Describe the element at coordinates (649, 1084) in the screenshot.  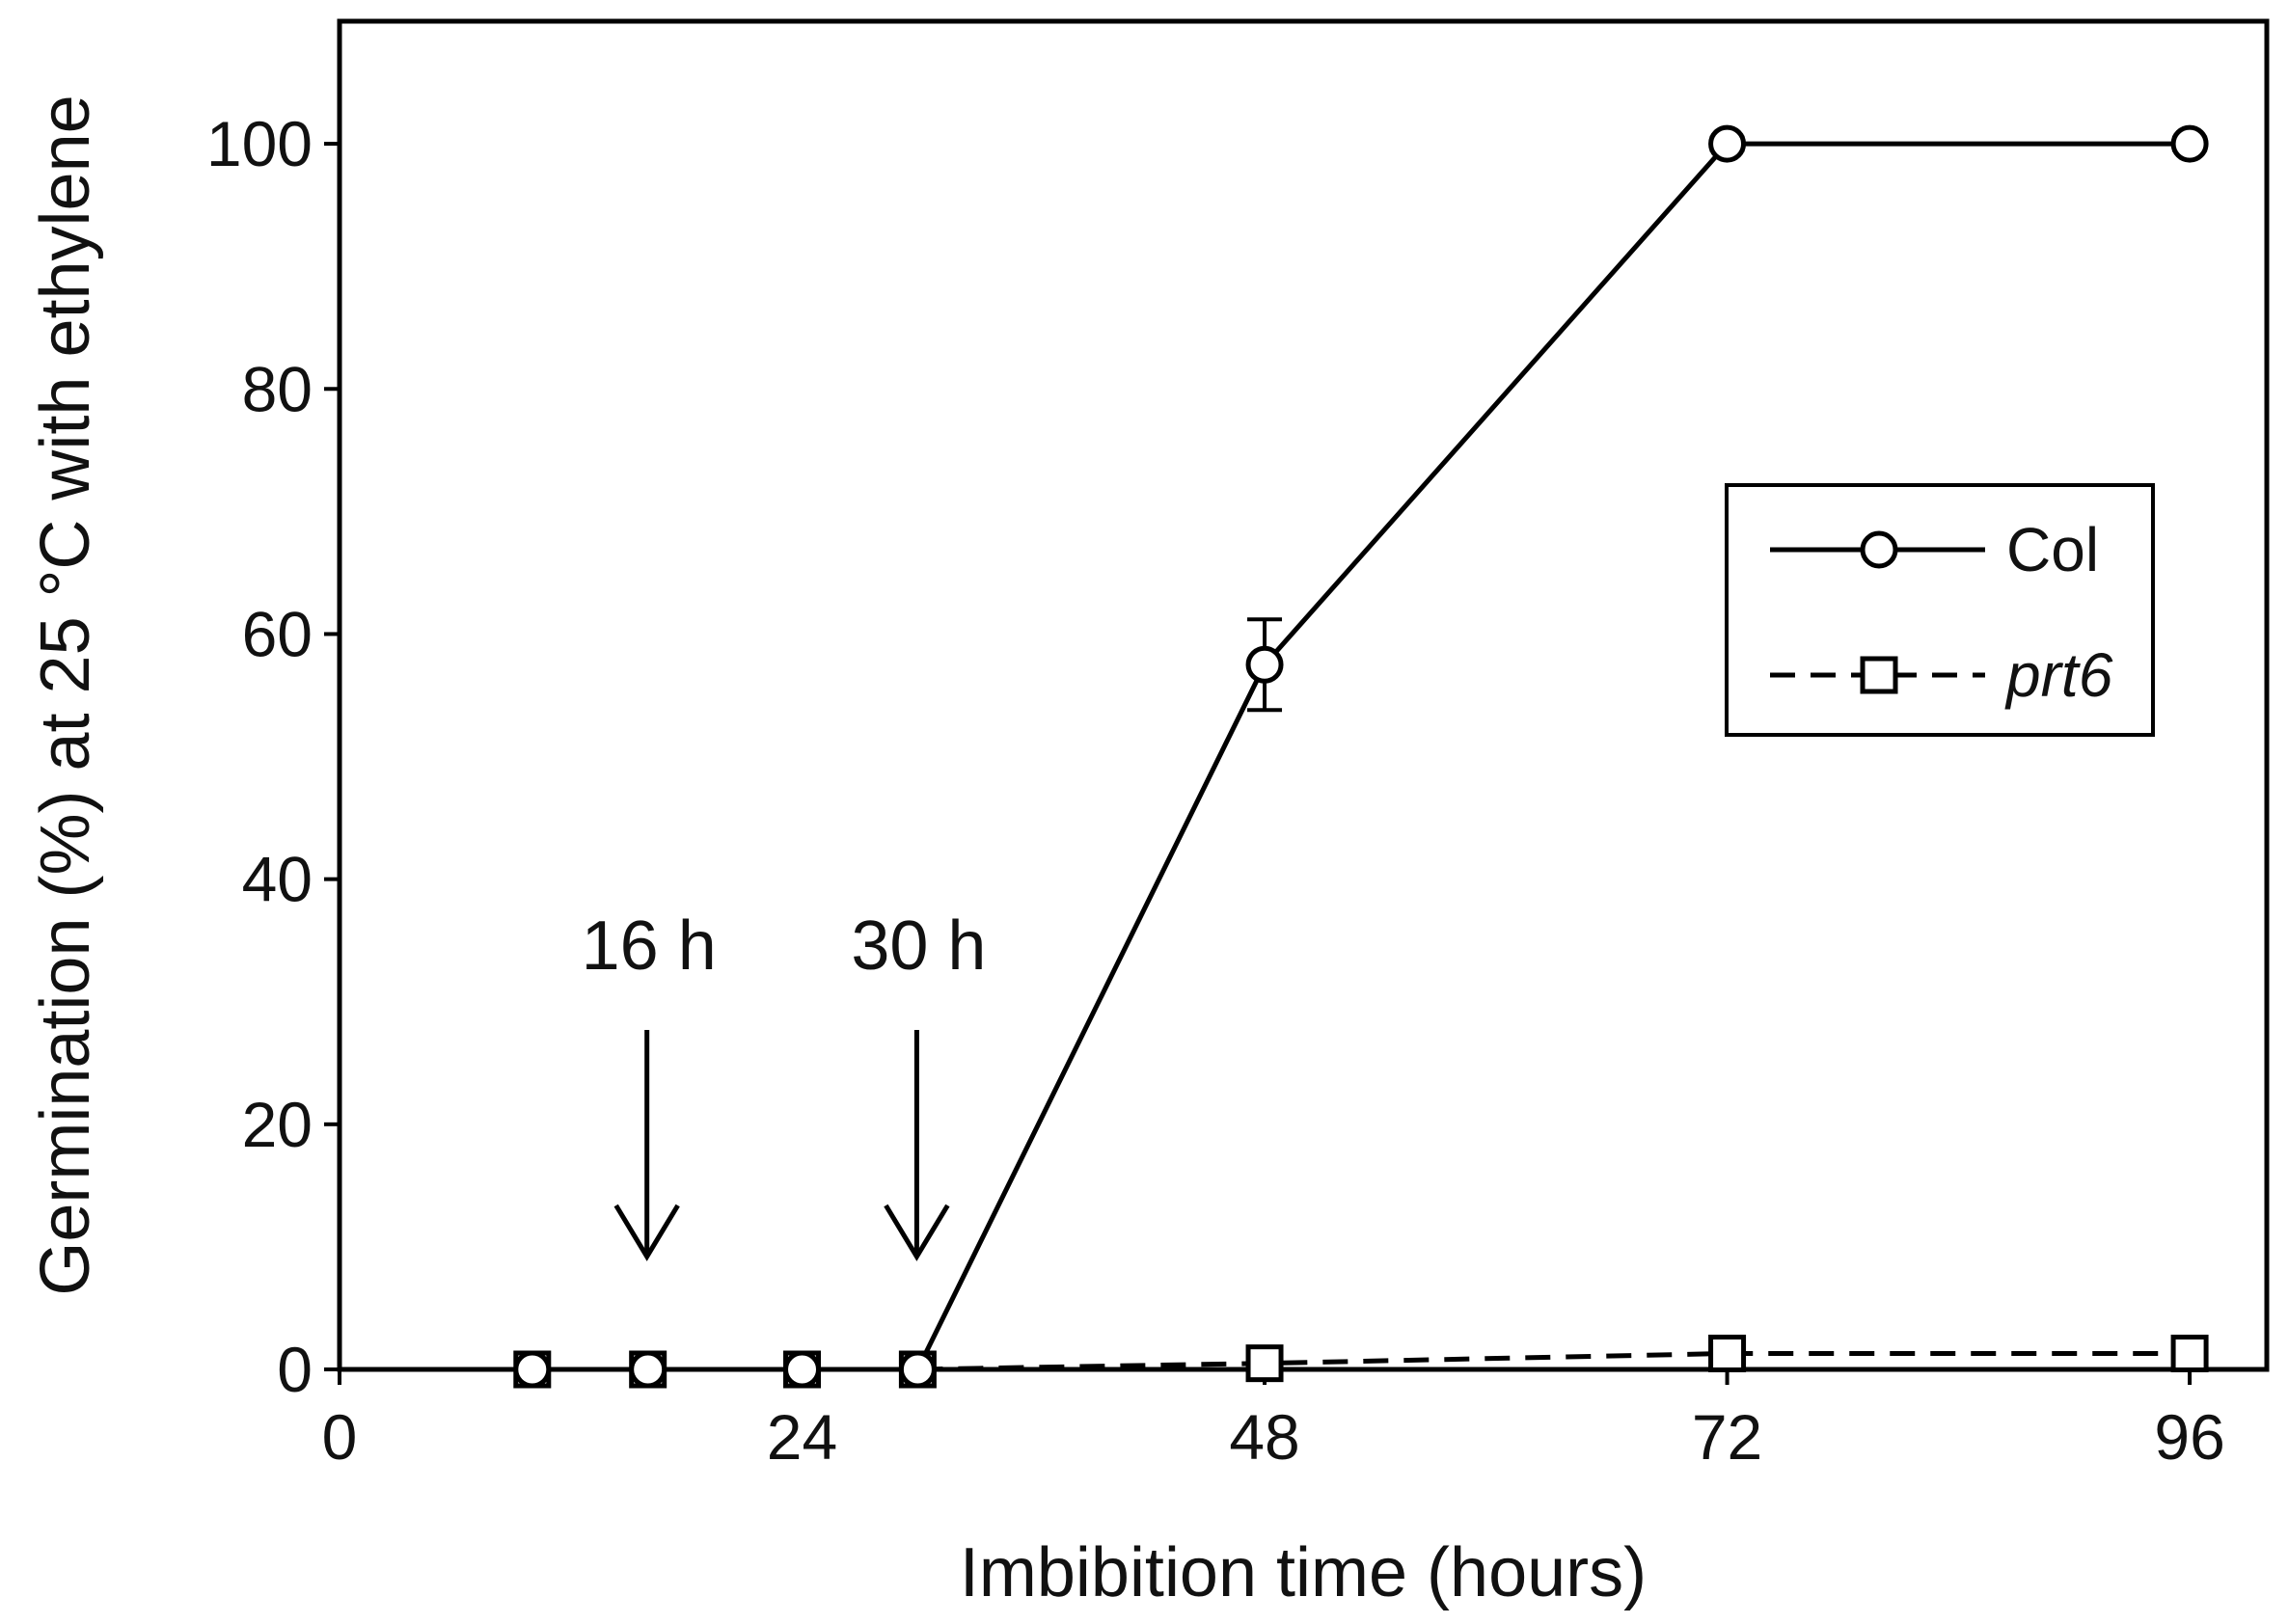
I see `annotation: 16 h` at that location.